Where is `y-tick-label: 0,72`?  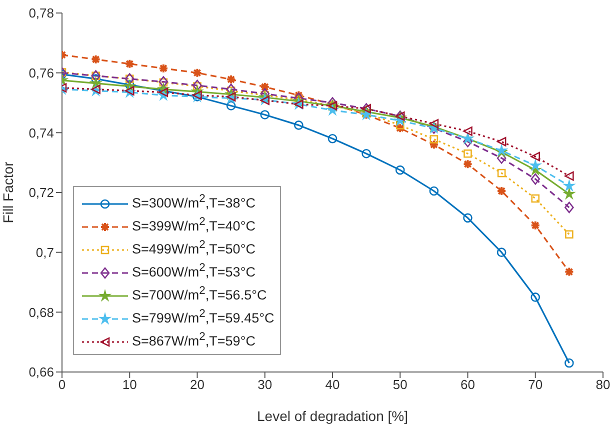 y-tick-label: 0,72 is located at coordinates (41, 192).